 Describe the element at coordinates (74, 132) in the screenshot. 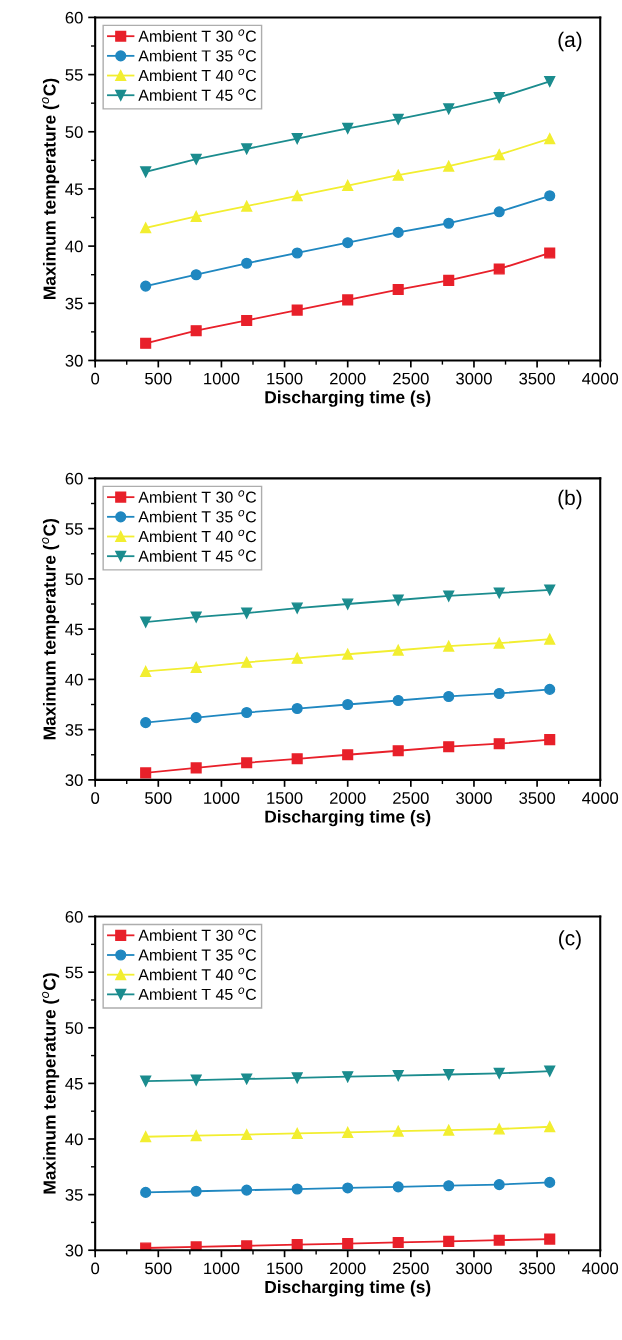

I see `y-tick-label: 50` at that location.